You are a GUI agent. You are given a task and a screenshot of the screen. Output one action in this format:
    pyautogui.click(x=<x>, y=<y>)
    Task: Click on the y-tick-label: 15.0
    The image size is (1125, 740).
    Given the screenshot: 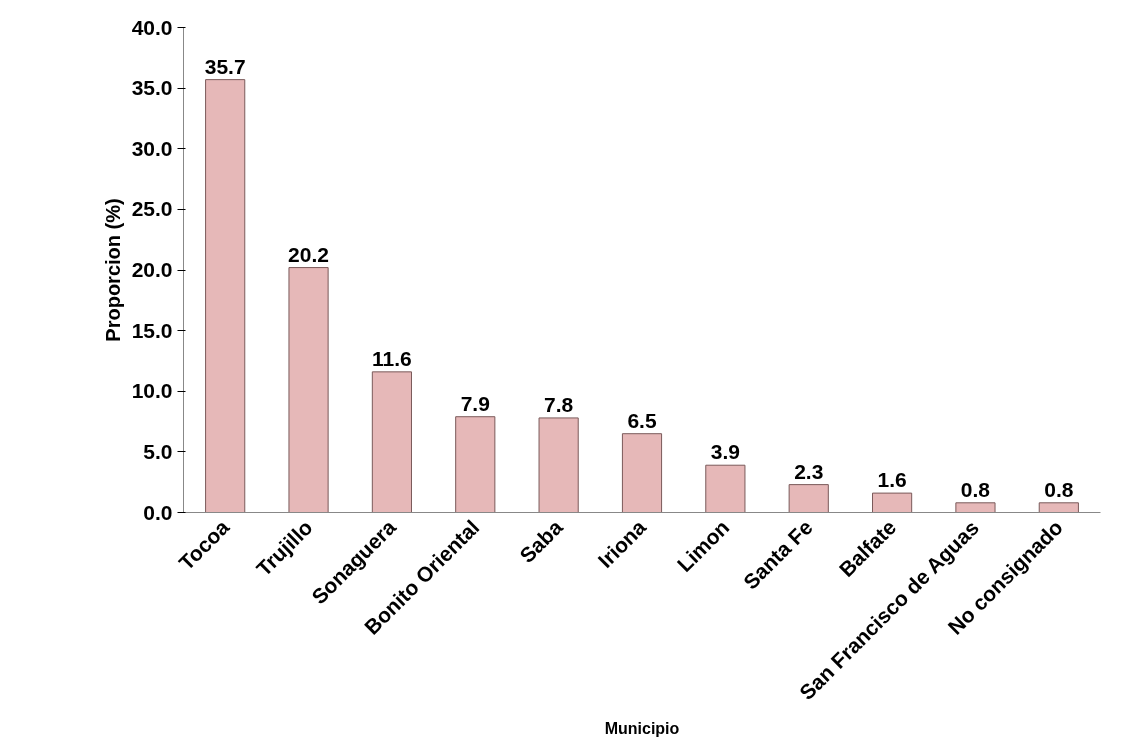 What is the action you would take?
    pyautogui.click(x=152, y=330)
    